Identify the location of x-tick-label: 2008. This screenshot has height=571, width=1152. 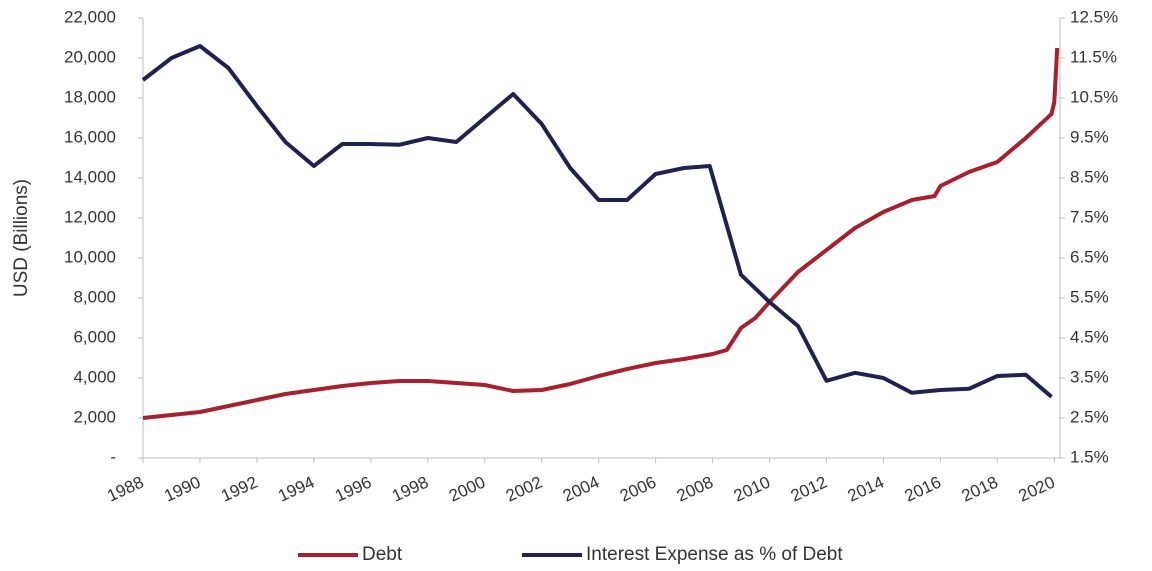
(695, 488).